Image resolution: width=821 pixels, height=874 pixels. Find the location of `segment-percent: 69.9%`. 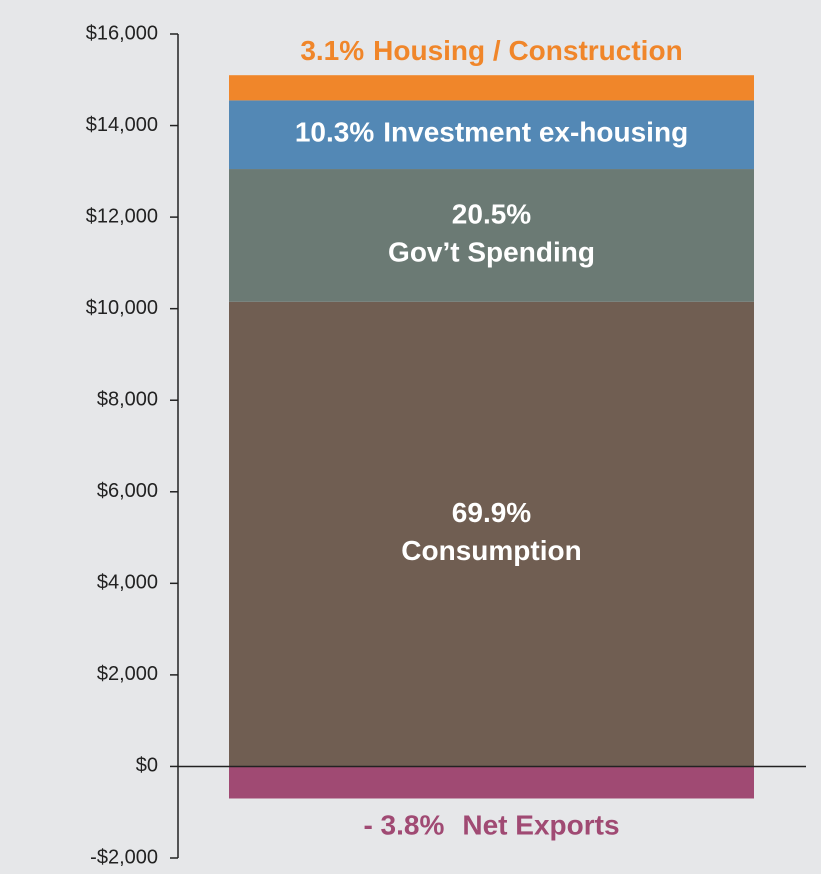

segment-percent: 69.9% is located at coordinates (491, 513).